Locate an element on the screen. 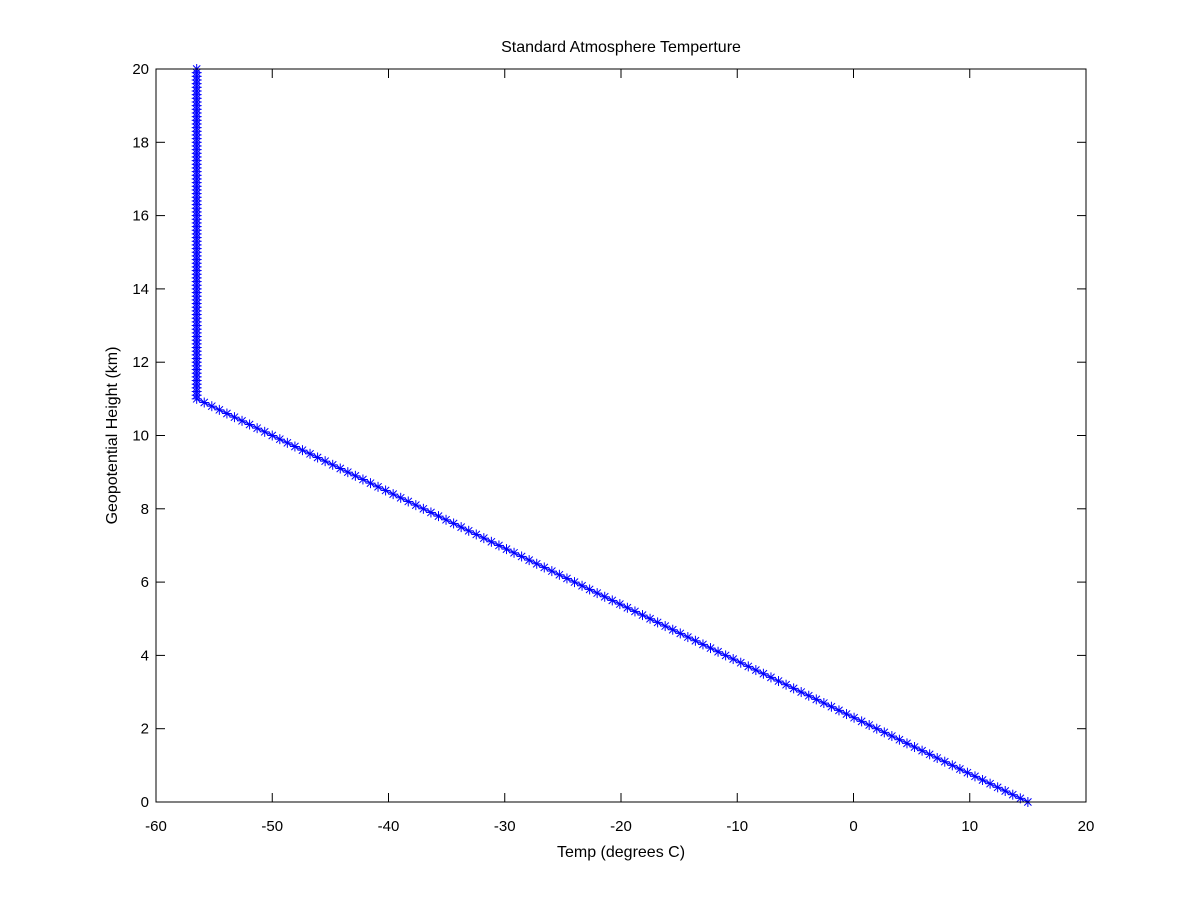 This screenshot has height=905, width=1200. x-axis-label: Temp (degrees C) is located at coordinates (621, 852).